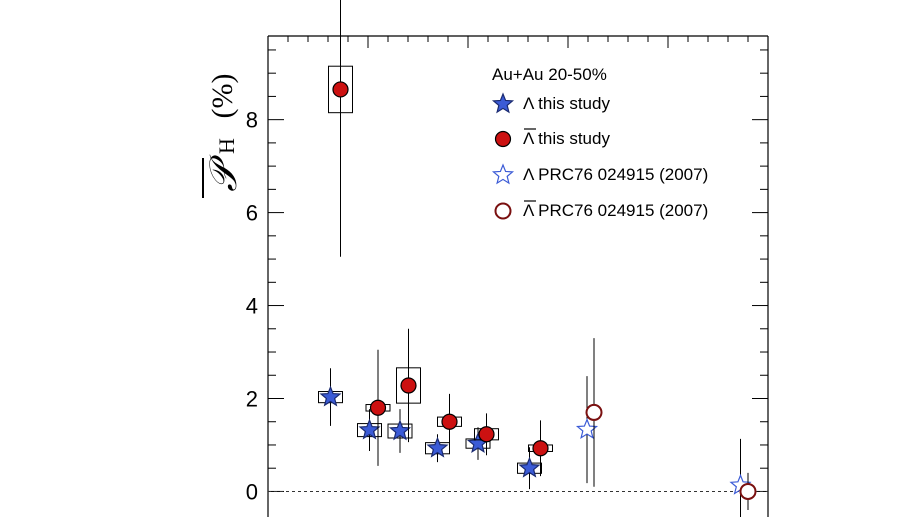 The height and width of the screenshot is (517, 918). I want to click on y-axis-label-subscript: H, so click(226, 146).